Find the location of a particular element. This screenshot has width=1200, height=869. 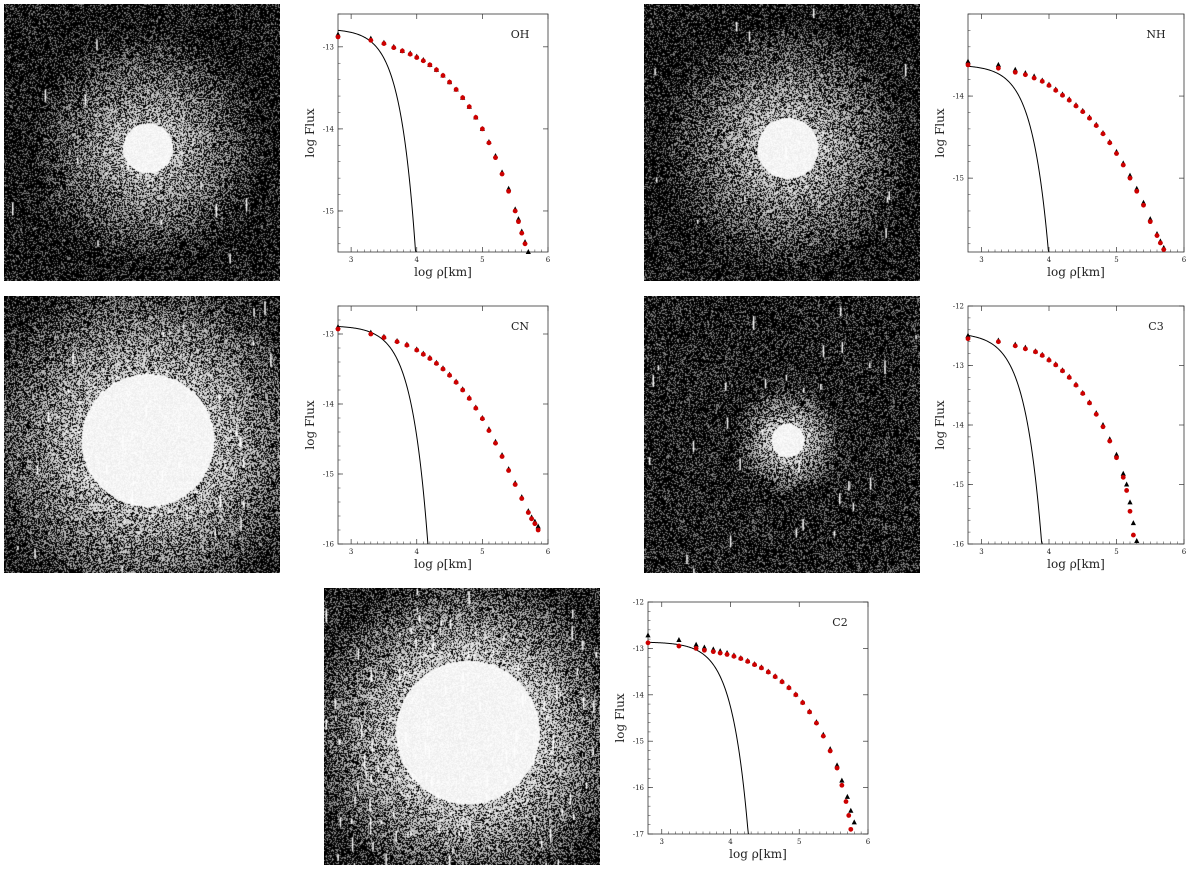

profile-plot-oh-svg: 3 4 5 6 -13 -14 -15 log ρ[km] log Flux OH is located at coordinates (427, 146).